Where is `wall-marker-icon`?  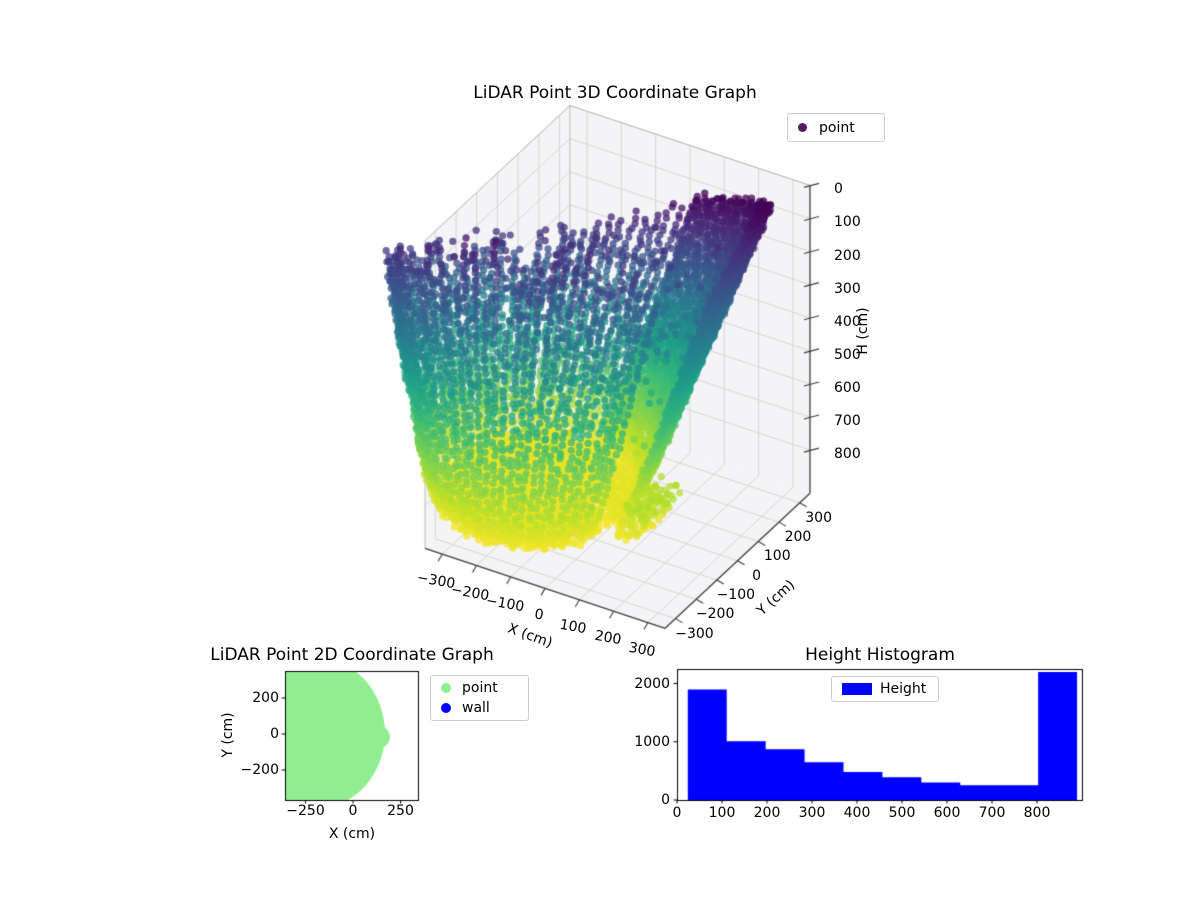 wall-marker-icon is located at coordinates (446, 708).